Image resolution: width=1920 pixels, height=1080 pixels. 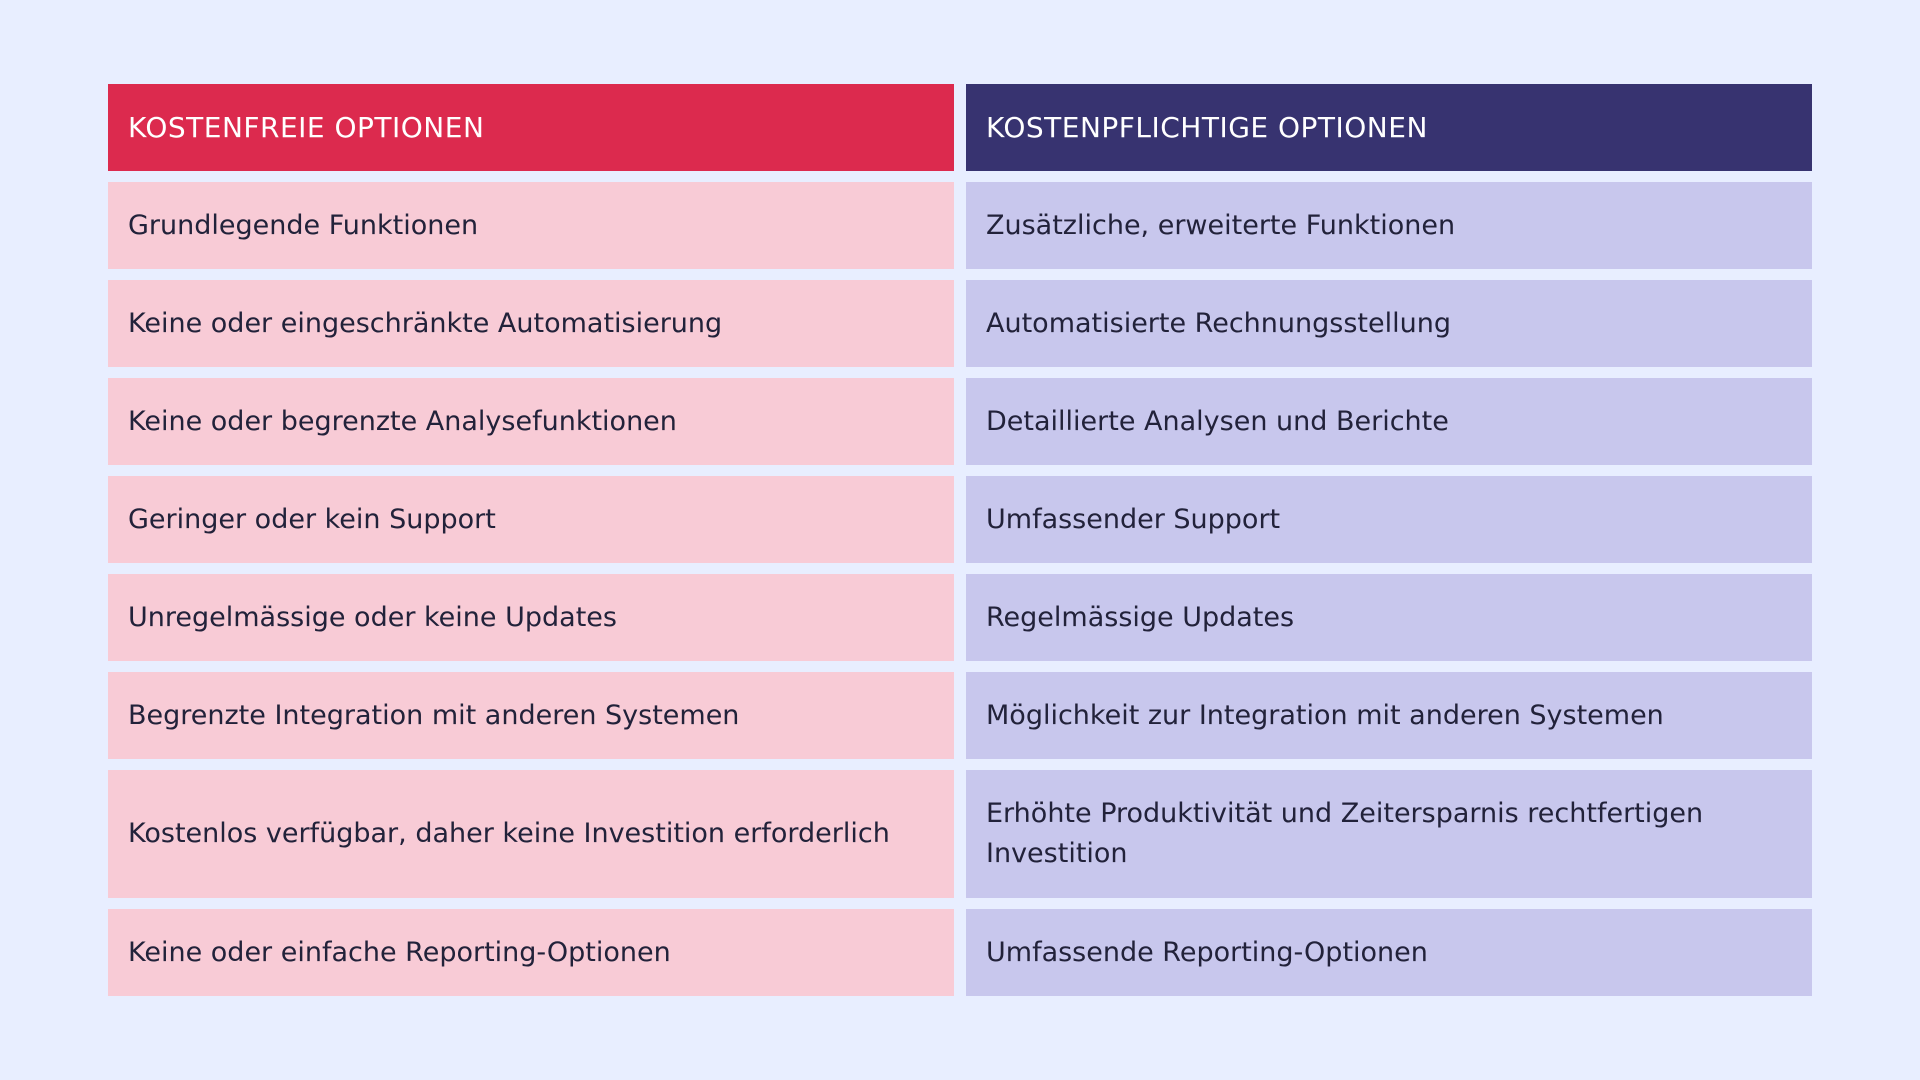 What do you see at coordinates (1389, 127) in the screenshot?
I see `header-paid-options: KOSTENPFLICHTIGE OPTIONEN` at bounding box center [1389, 127].